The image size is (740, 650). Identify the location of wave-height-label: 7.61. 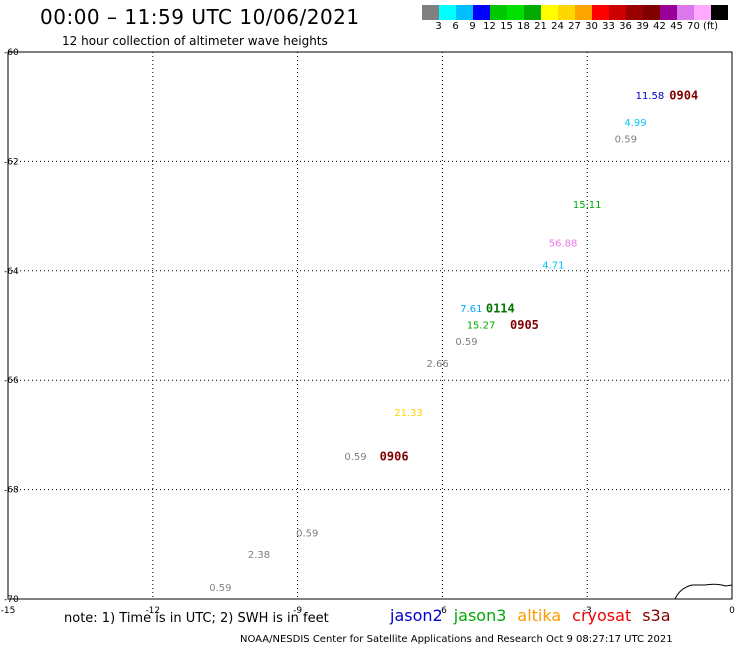
(471, 309).